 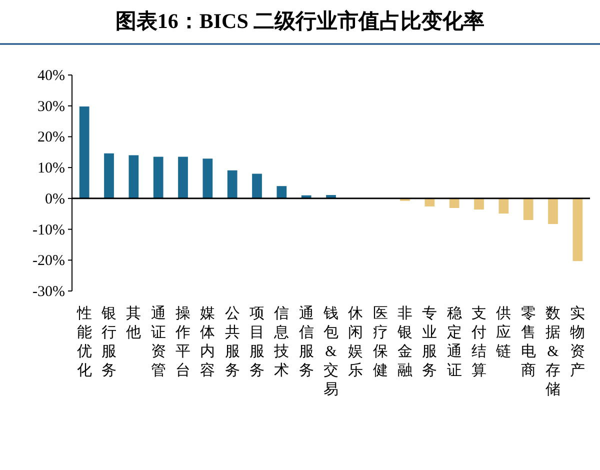 What do you see at coordinates (553, 352) in the screenshot?
I see `x-tick-label: 数据&存储` at bounding box center [553, 352].